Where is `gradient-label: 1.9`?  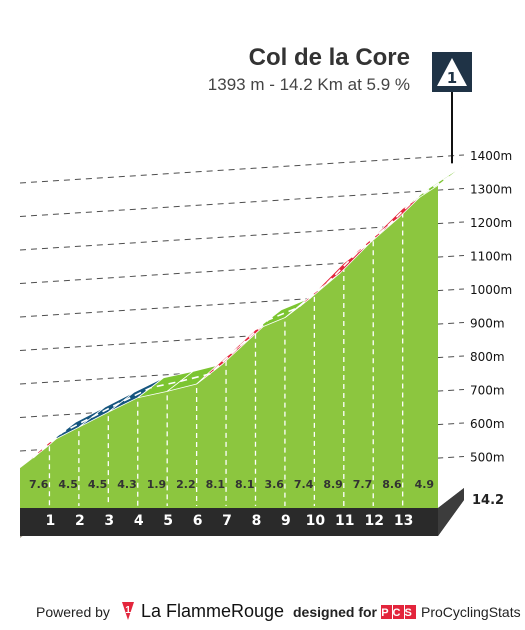
gradient-label: 1.9 is located at coordinates (157, 484).